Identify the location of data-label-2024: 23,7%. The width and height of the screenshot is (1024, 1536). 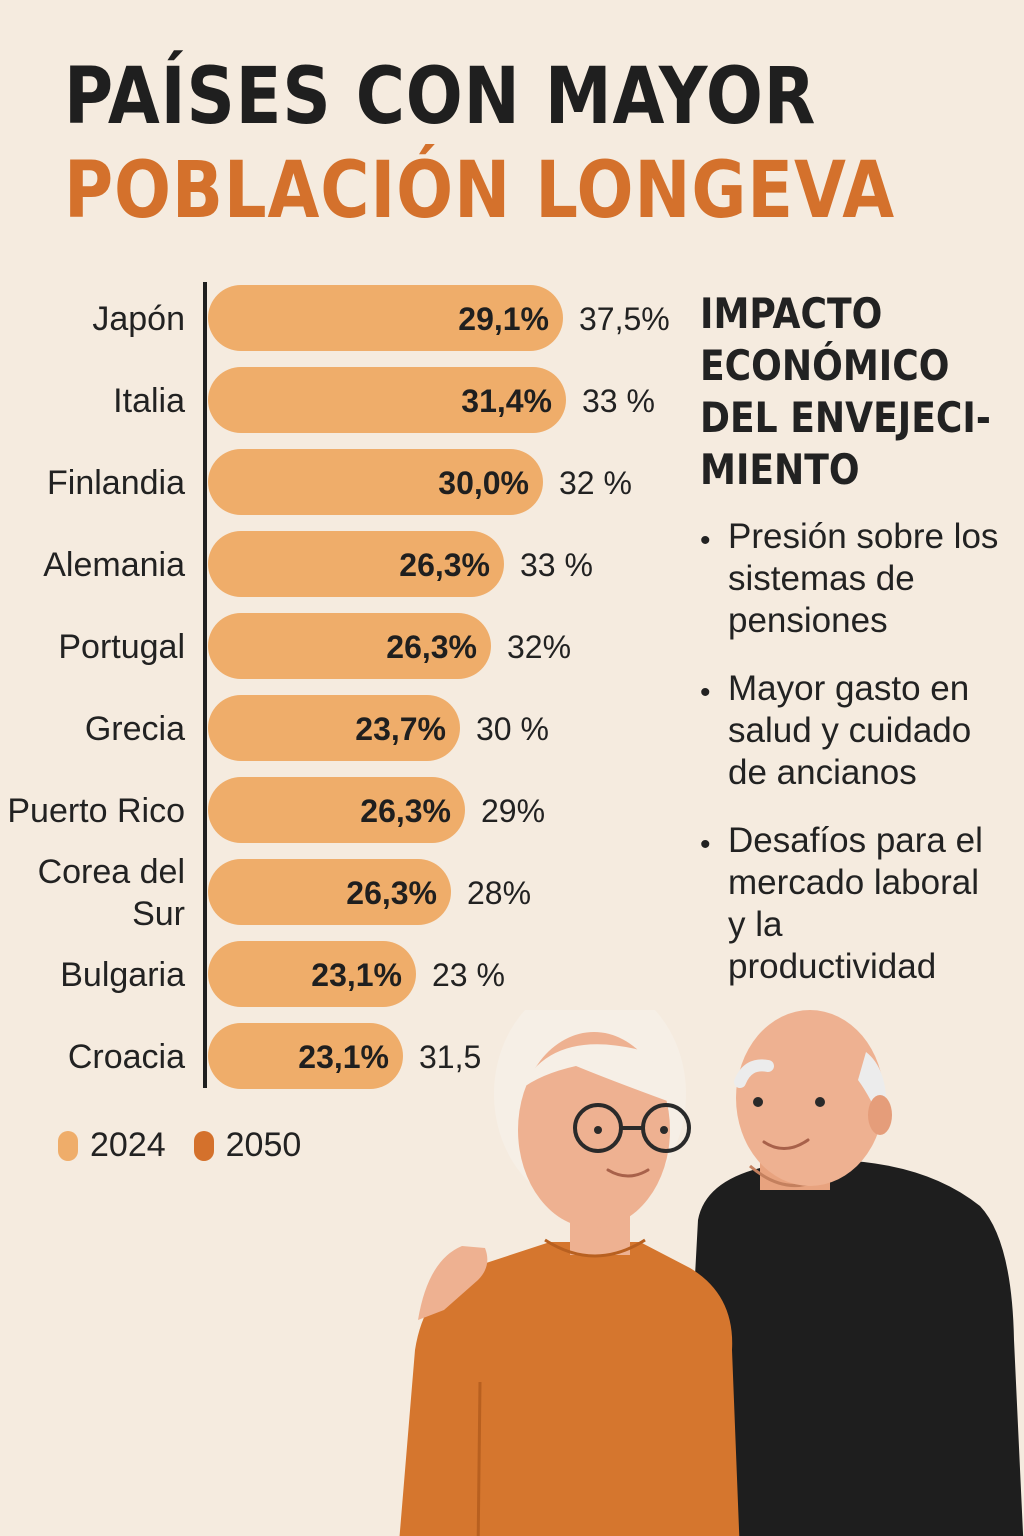
(400, 729).